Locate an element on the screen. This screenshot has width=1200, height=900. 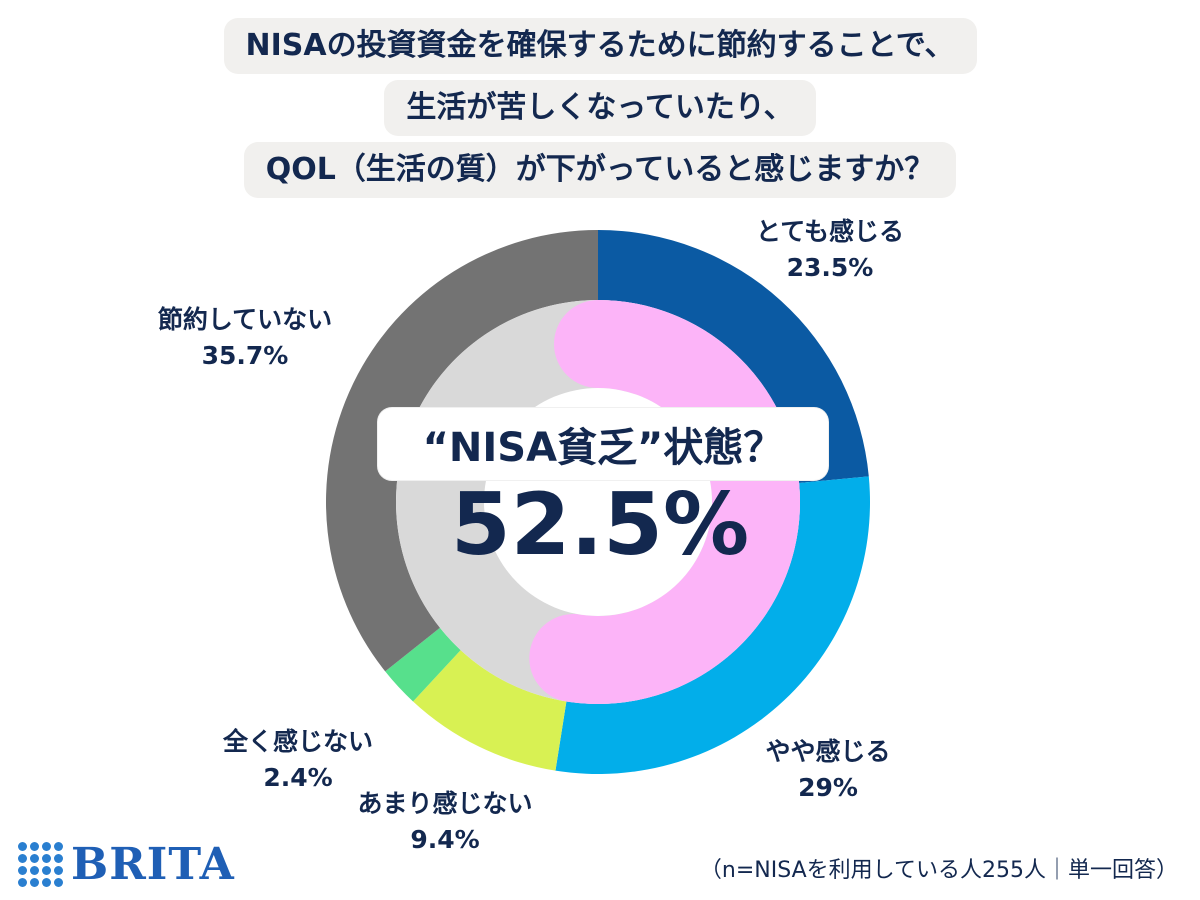
title-line-3: QOL（生活の質）が下がっていると感じますか？ is located at coordinates (600, 170).